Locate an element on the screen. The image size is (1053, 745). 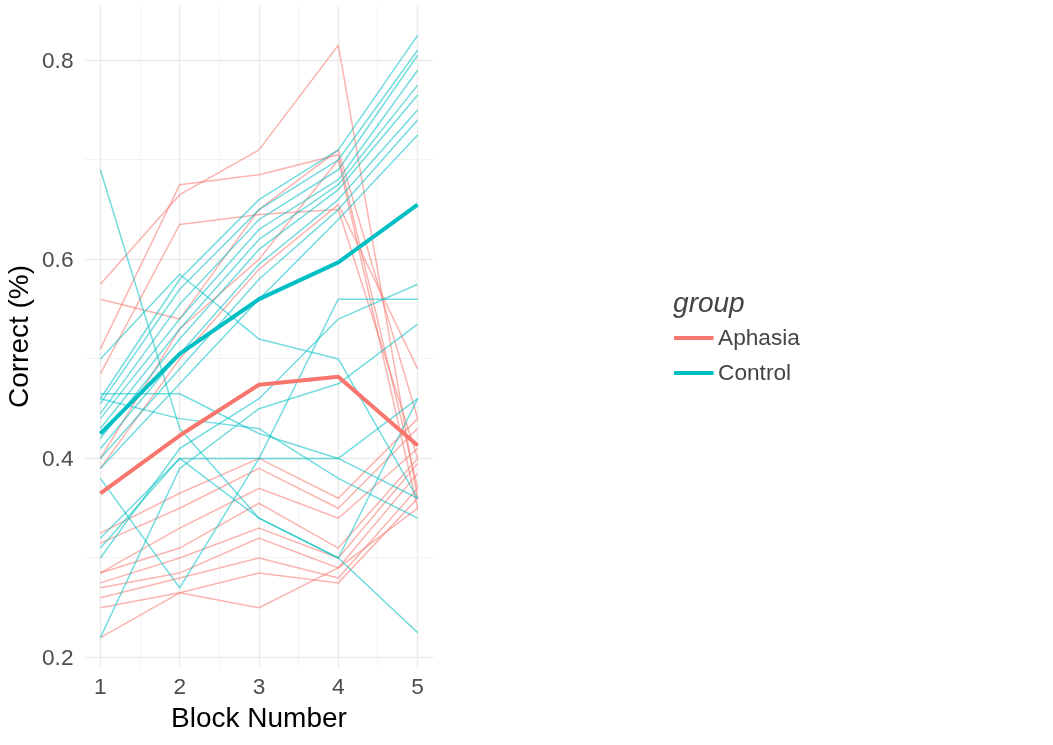
legend-label: Aphasia is located at coordinates (759, 337).